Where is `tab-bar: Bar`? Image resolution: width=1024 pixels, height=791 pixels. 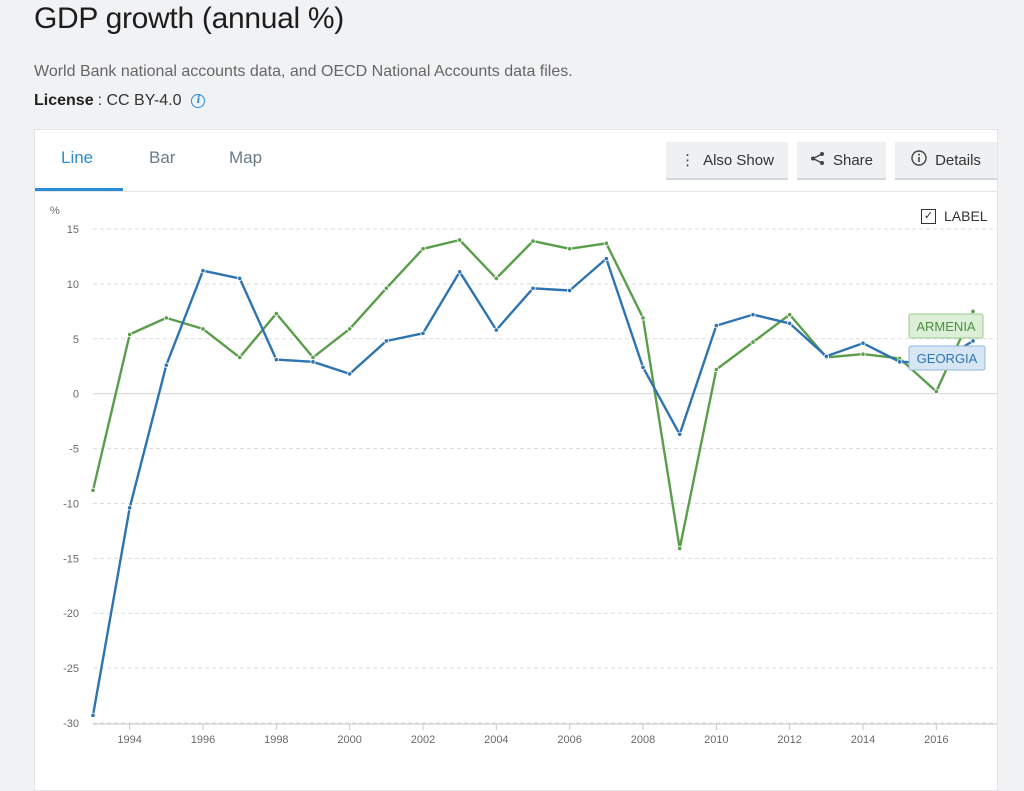
tab-bar: Bar is located at coordinates (162, 157).